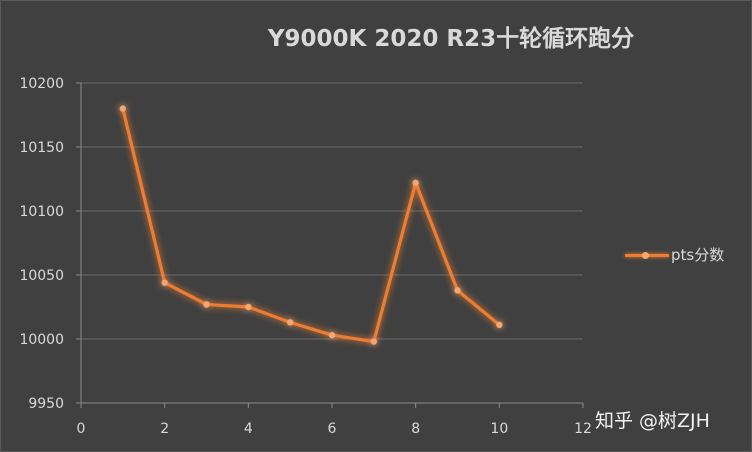 The width and height of the screenshot is (752, 452). I want to click on x-tick-label: 2, so click(164, 429).